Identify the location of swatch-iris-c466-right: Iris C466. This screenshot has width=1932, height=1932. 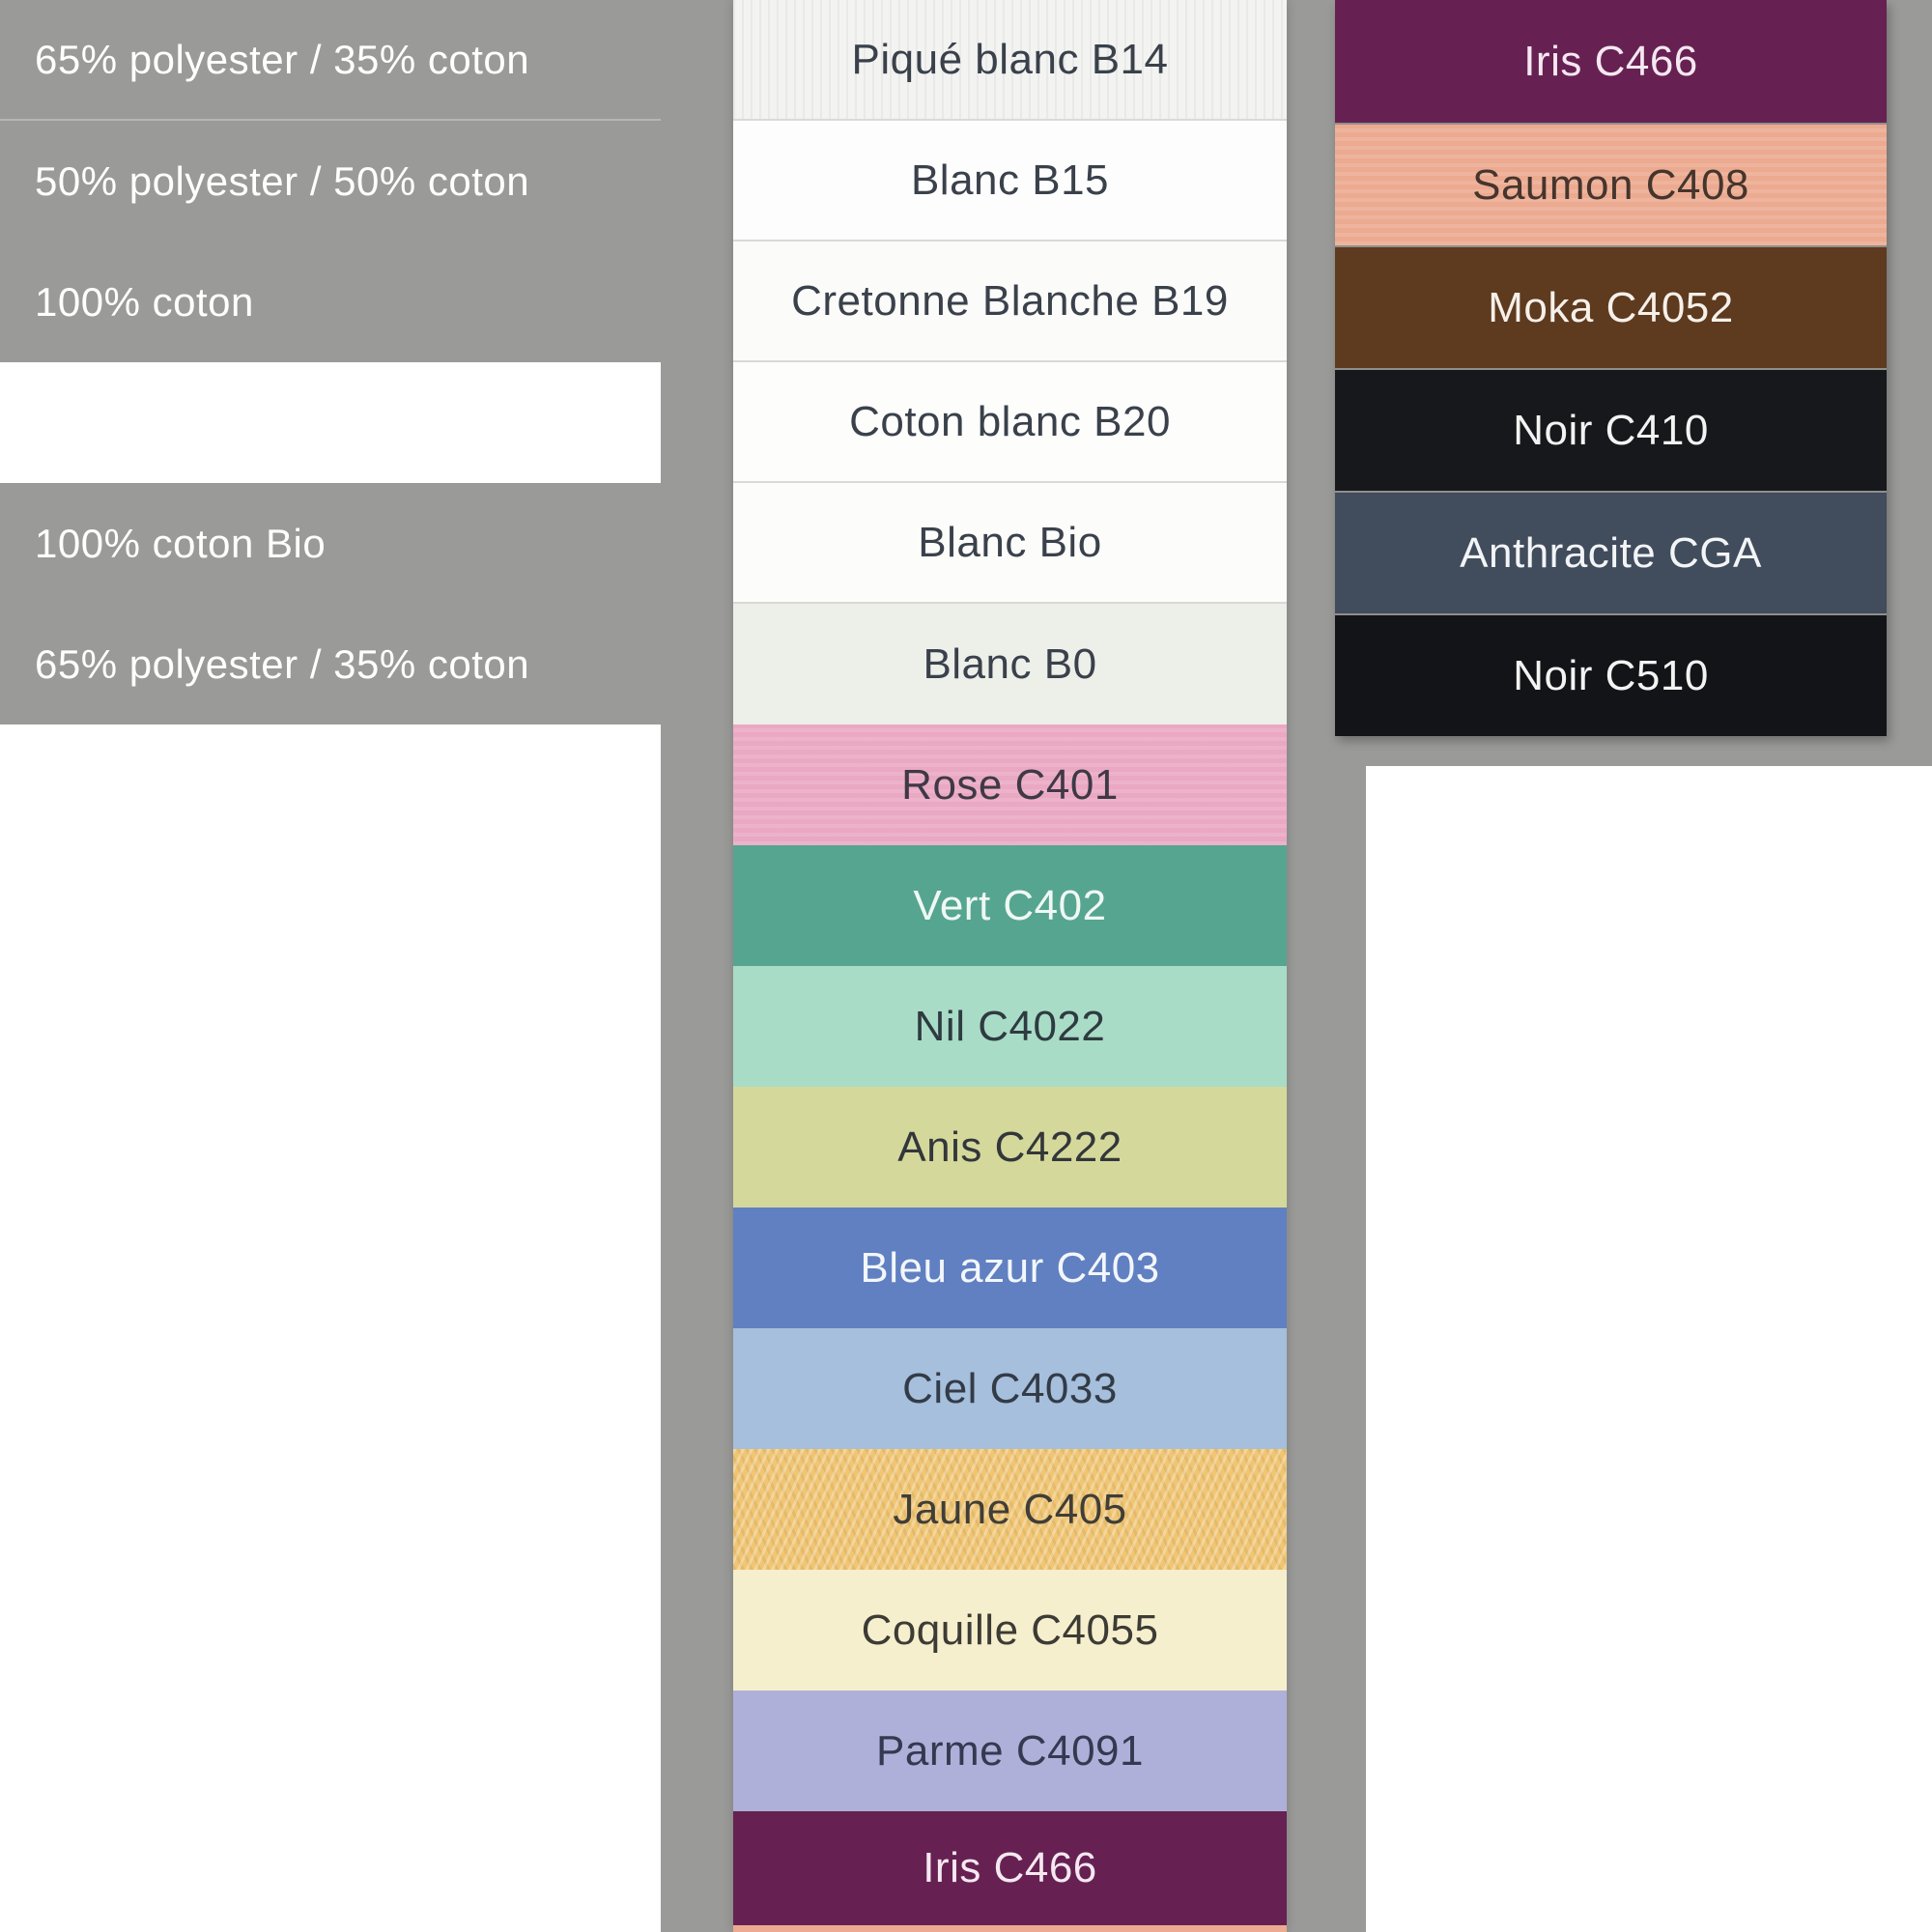
(1611, 61).